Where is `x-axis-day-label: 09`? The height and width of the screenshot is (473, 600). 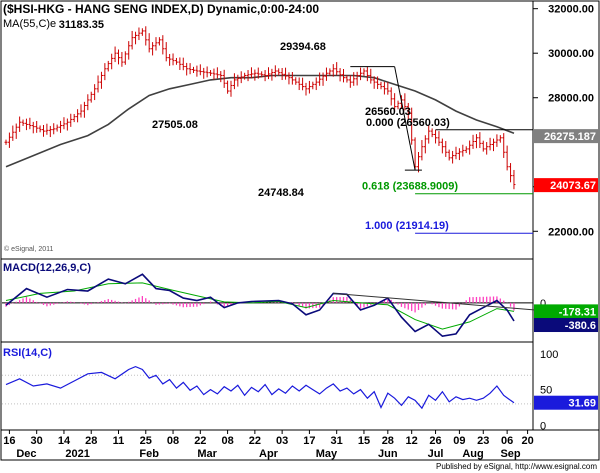 x-axis-day-label: 09 is located at coordinates (459, 441).